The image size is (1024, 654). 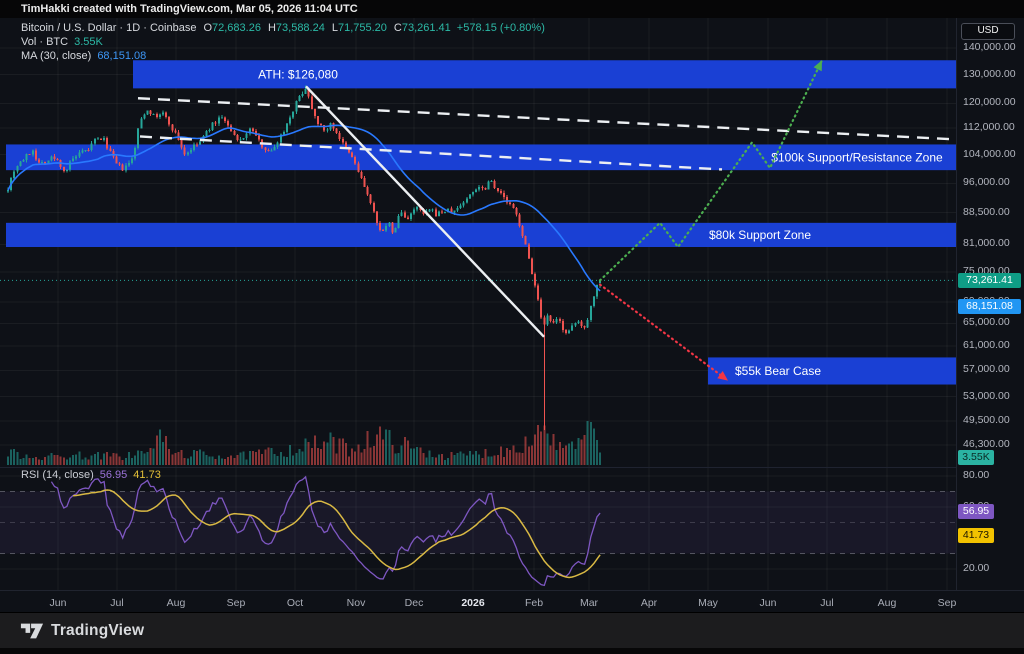 What do you see at coordinates (425, 211) in the screenshot?
I see `downtrend-solid-trendline` at bounding box center [425, 211].